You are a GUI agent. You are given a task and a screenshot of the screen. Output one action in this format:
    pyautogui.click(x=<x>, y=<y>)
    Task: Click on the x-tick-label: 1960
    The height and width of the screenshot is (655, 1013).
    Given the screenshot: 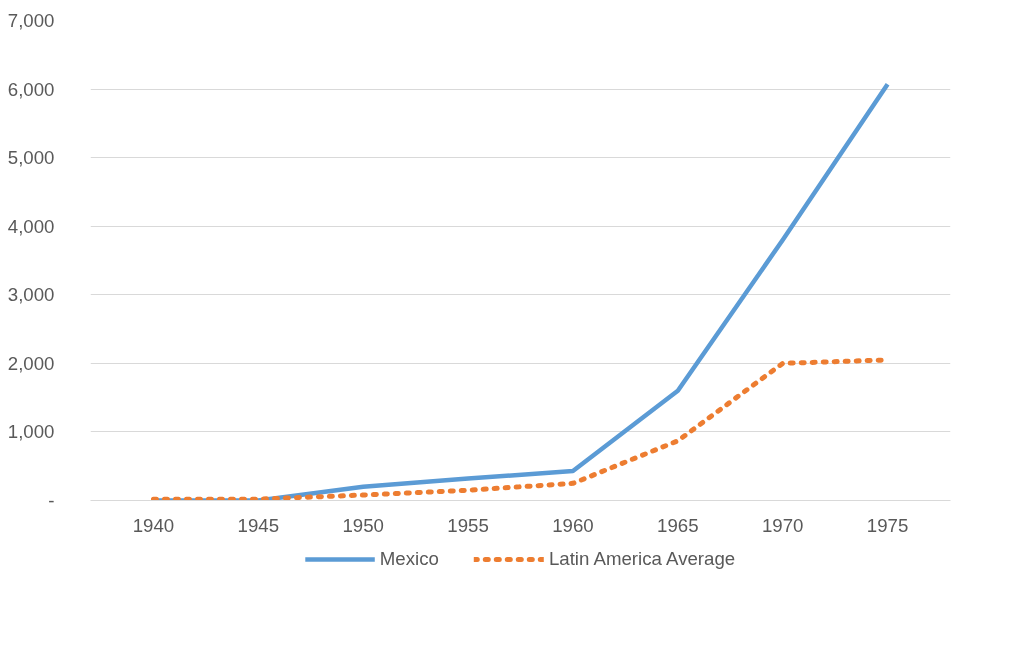 What is the action you would take?
    pyautogui.click(x=573, y=525)
    